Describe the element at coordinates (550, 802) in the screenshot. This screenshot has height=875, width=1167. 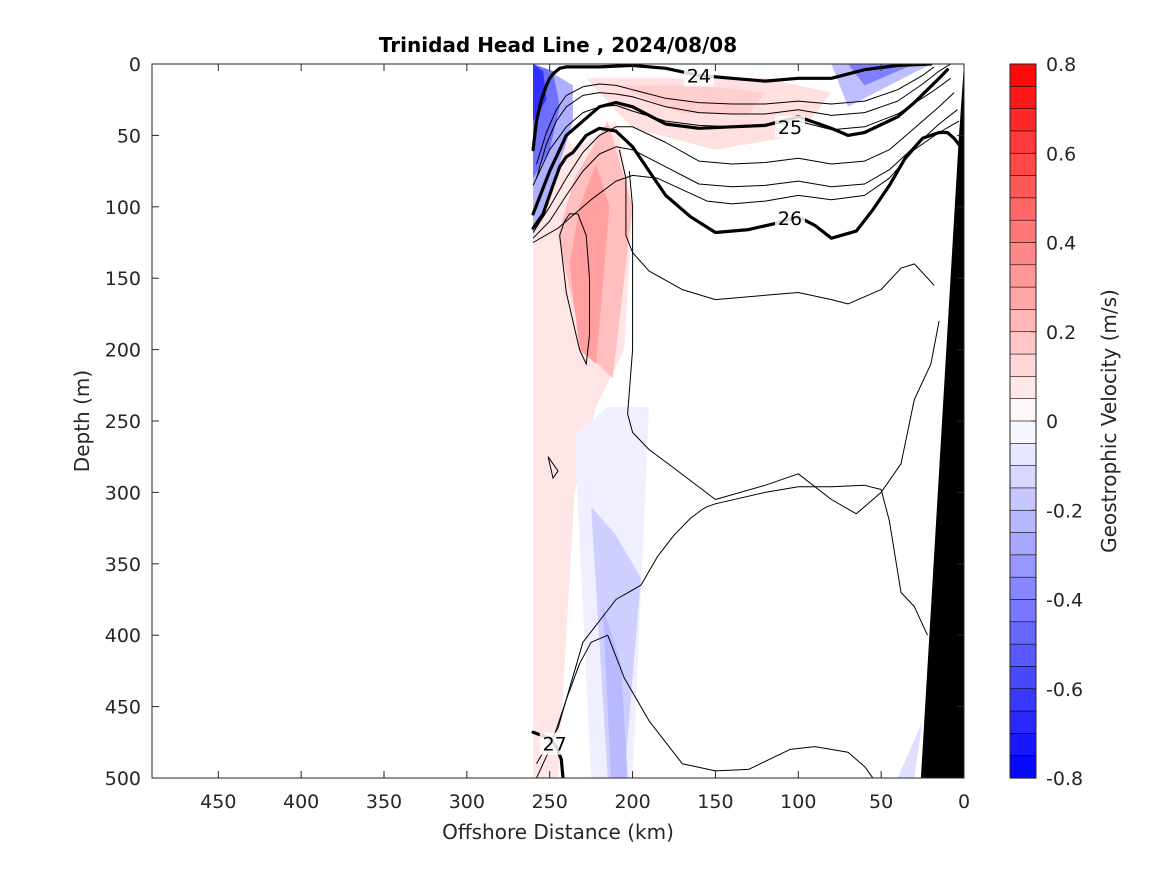
I see `x-tick-label: 250` at that location.